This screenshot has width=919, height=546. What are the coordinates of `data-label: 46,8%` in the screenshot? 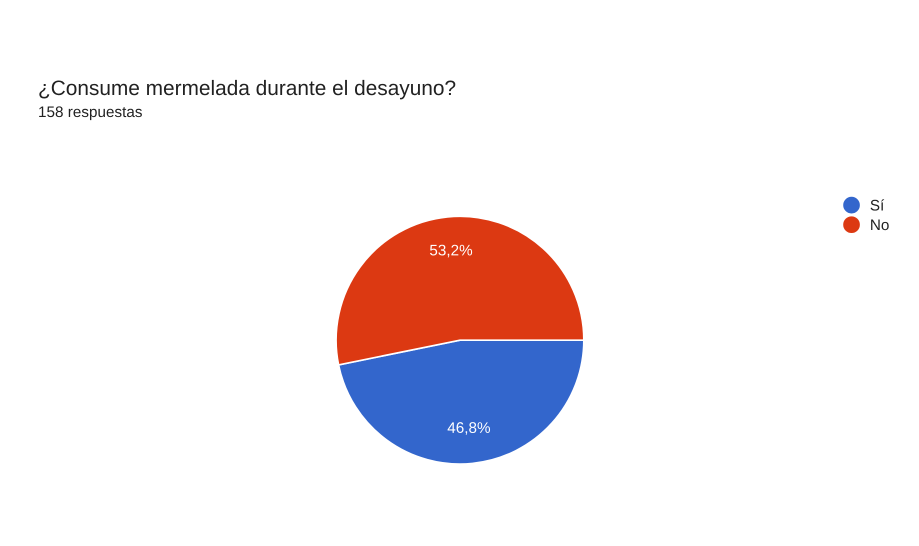 It's located at (469, 428).